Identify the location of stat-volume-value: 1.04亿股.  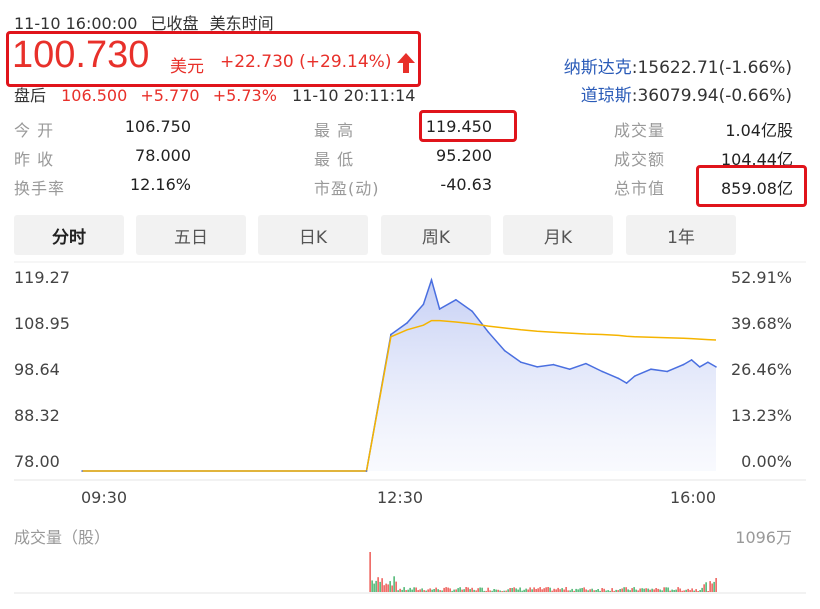
(759, 130).